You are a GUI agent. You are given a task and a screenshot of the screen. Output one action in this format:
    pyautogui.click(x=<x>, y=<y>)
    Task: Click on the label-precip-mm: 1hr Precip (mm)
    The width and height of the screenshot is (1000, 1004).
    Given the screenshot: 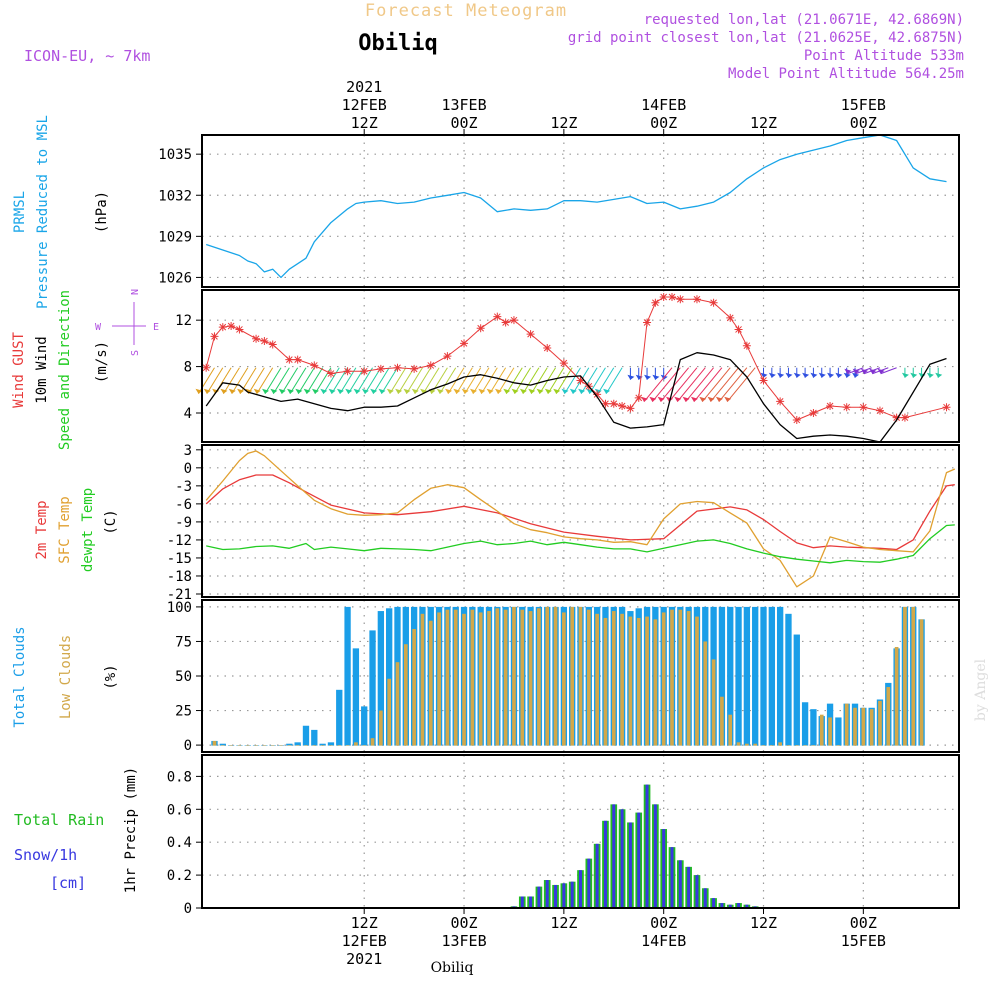 What is the action you would take?
    pyautogui.click(x=131, y=830)
    